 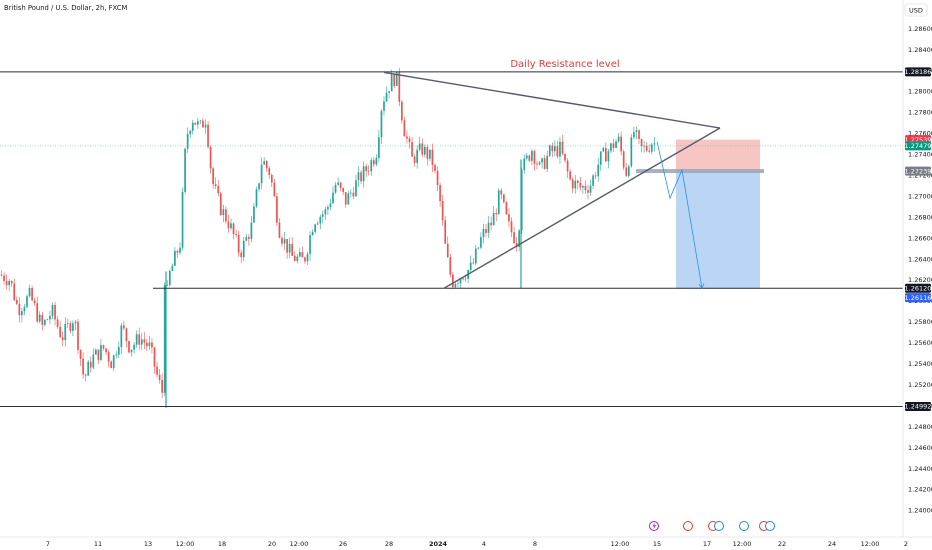 What do you see at coordinates (920, 469) in the screenshot?
I see `price-tick-label: 1.24400` at bounding box center [920, 469].